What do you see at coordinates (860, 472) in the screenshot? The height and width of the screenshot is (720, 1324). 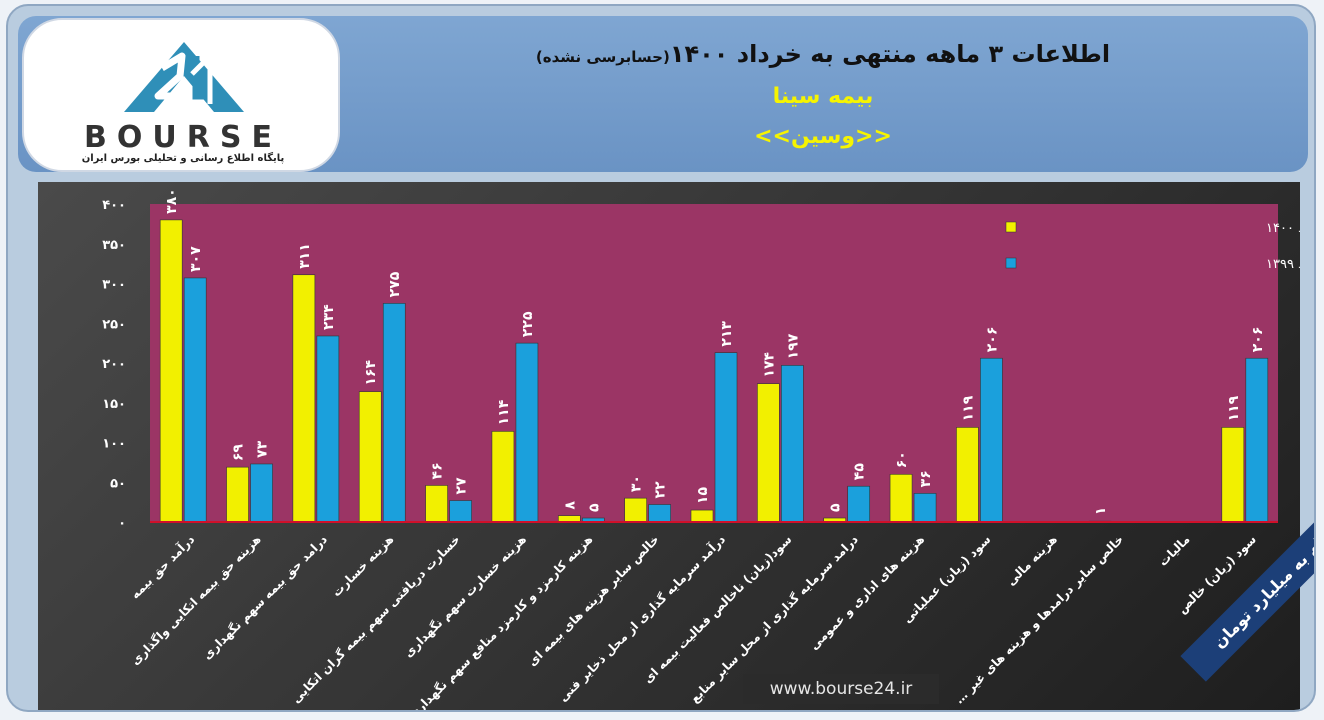 I see `data-label: ۴۵` at bounding box center [860, 472].